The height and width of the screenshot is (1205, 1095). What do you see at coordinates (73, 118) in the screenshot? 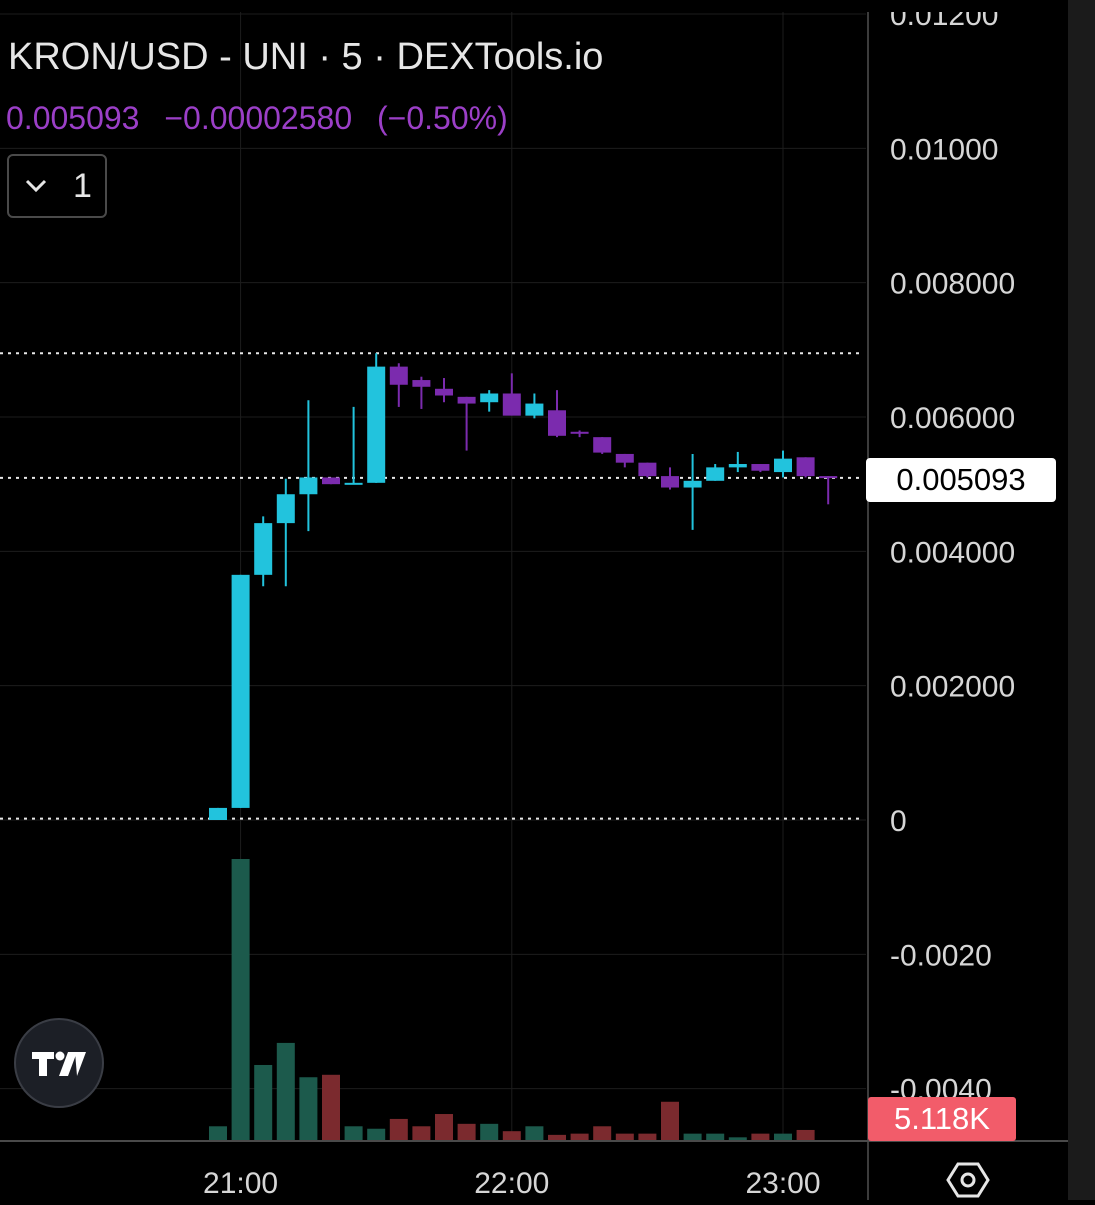
I see `last-price-value: 0.005093` at bounding box center [73, 118].